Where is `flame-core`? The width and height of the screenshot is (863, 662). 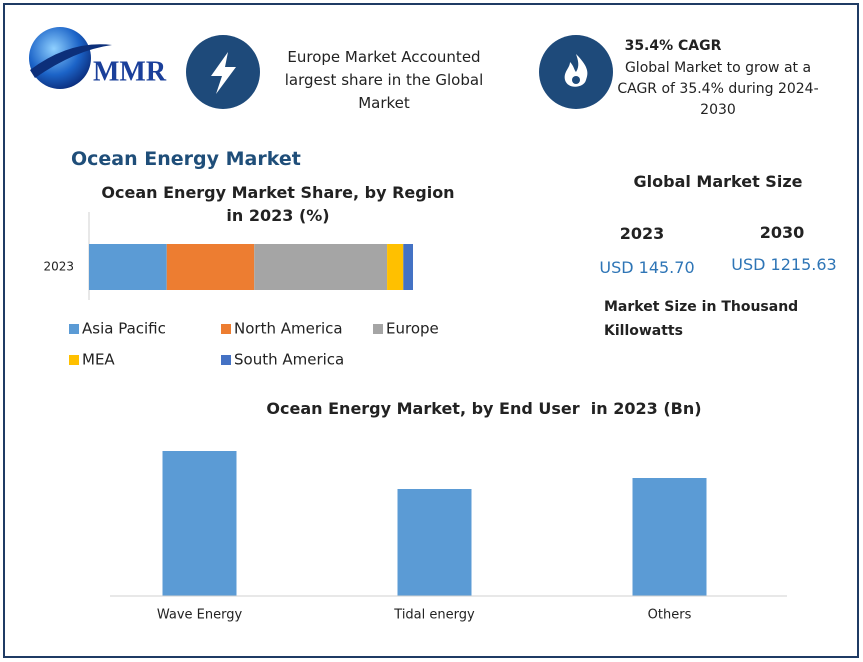 flame-core is located at coordinates (576, 80).